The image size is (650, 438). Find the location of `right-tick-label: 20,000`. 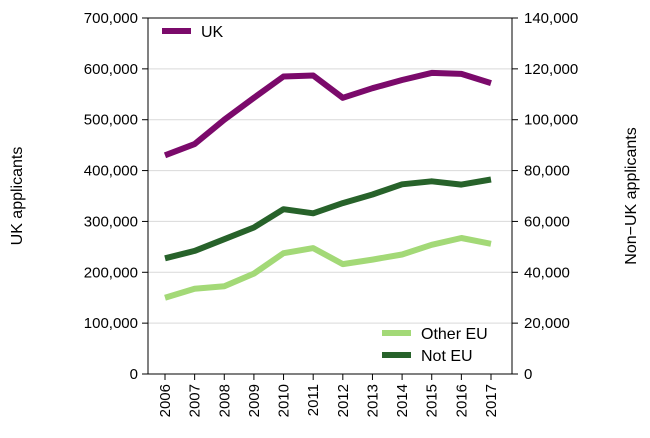

right-tick-label: 20,000 is located at coordinates (547, 323).